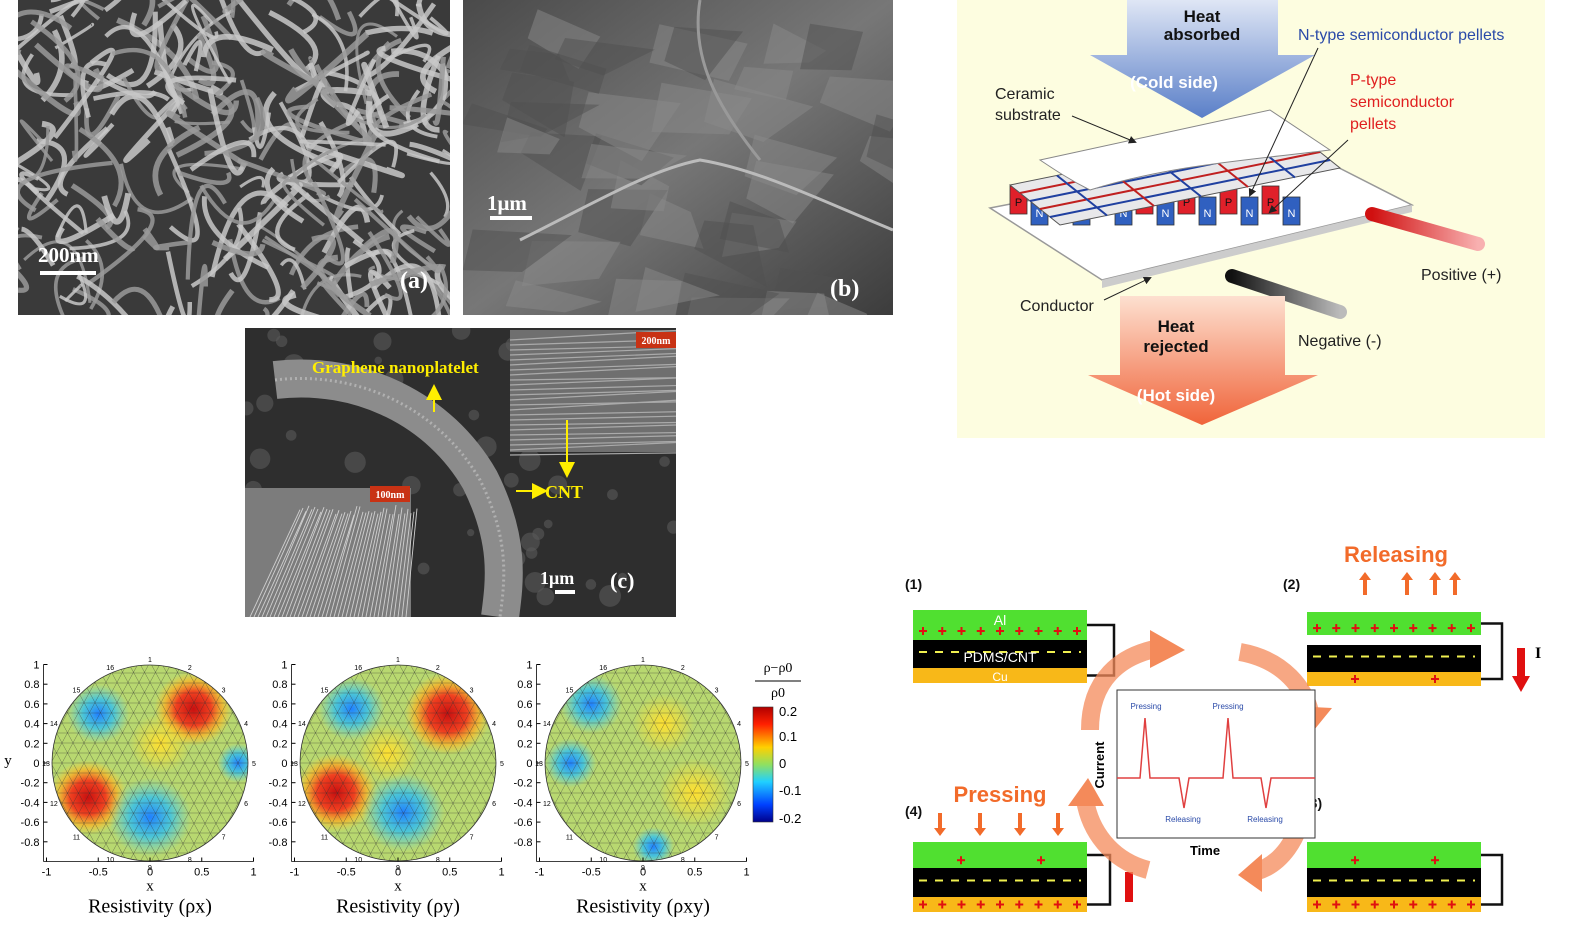  What do you see at coordinates (603, 860) in the screenshot?
I see `node-label: 10` at bounding box center [603, 860].